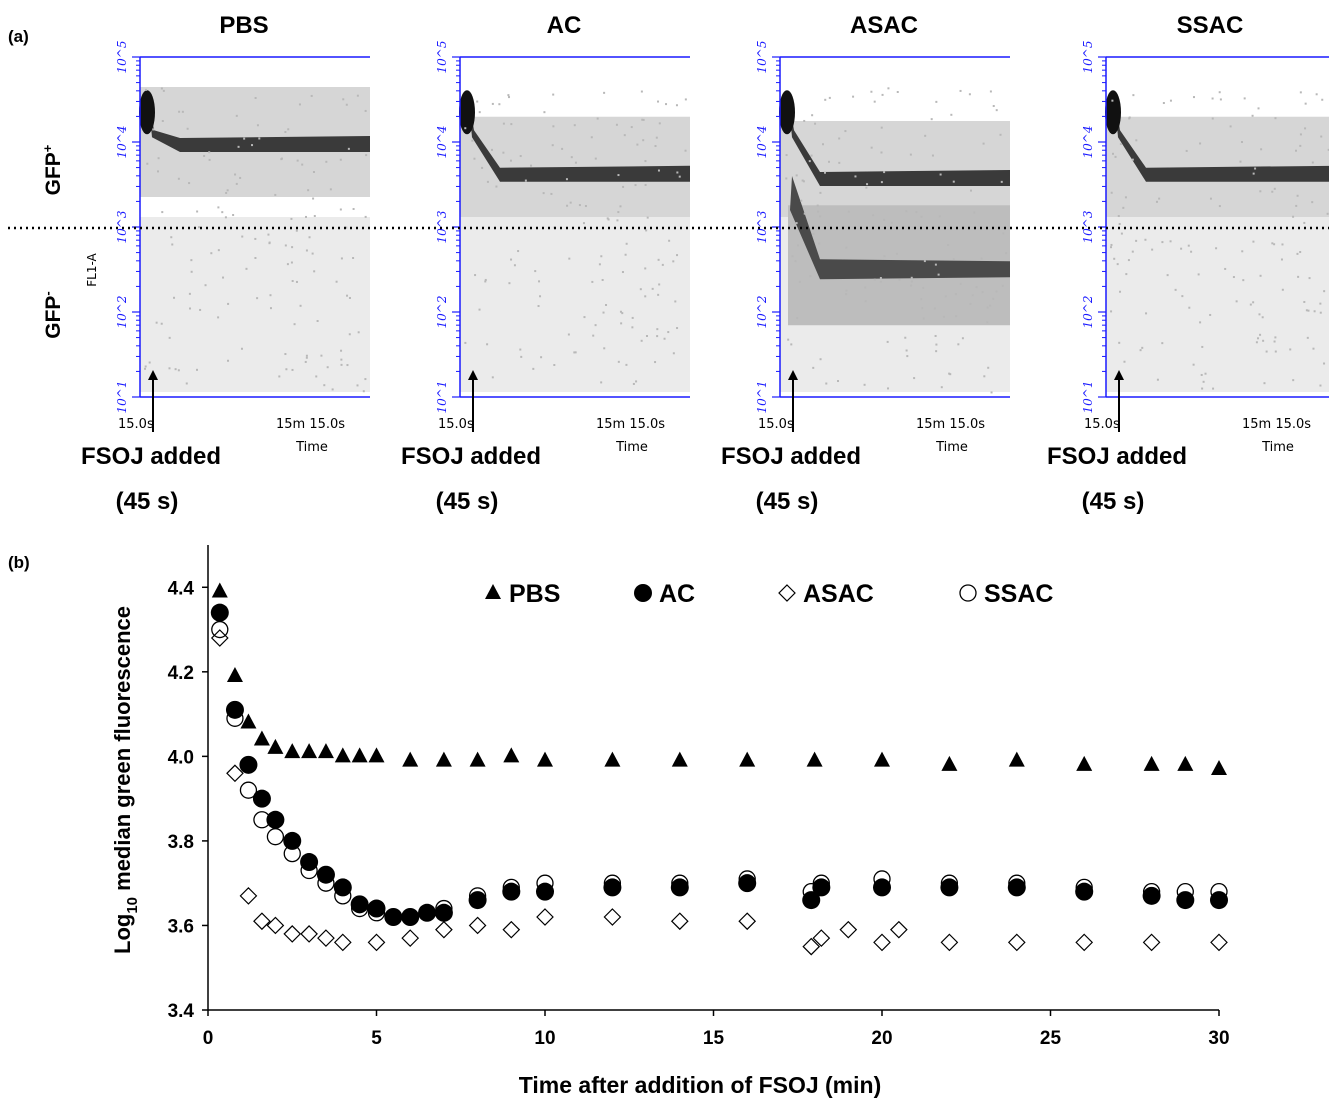  What do you see at coordinates (894, 240) in the screenshot?
I see `density-plot` at bounding box center [894, 240].